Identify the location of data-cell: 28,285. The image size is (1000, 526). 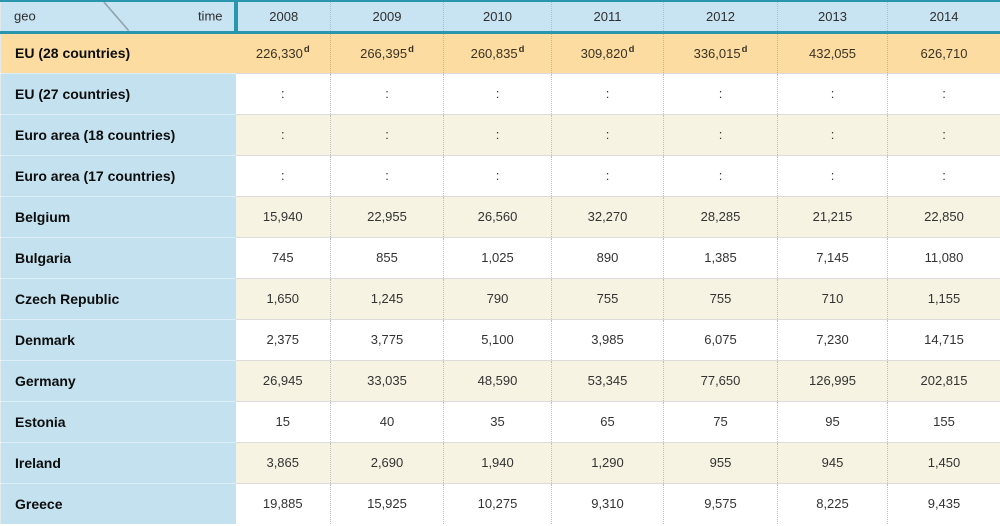
(720, 216).